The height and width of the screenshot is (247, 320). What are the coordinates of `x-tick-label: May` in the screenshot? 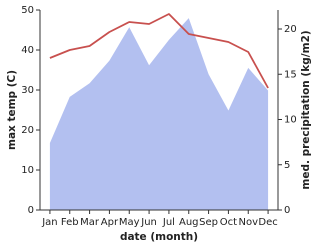 It's located at (129, 222).